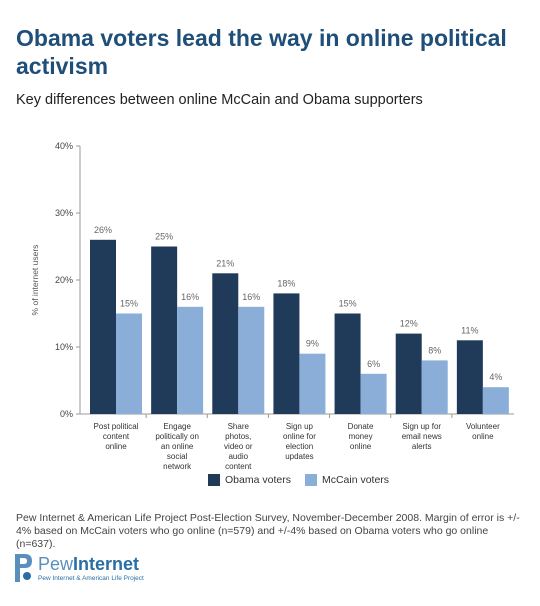  I want to click on y-tick-label: 40%, so click(64, 146).